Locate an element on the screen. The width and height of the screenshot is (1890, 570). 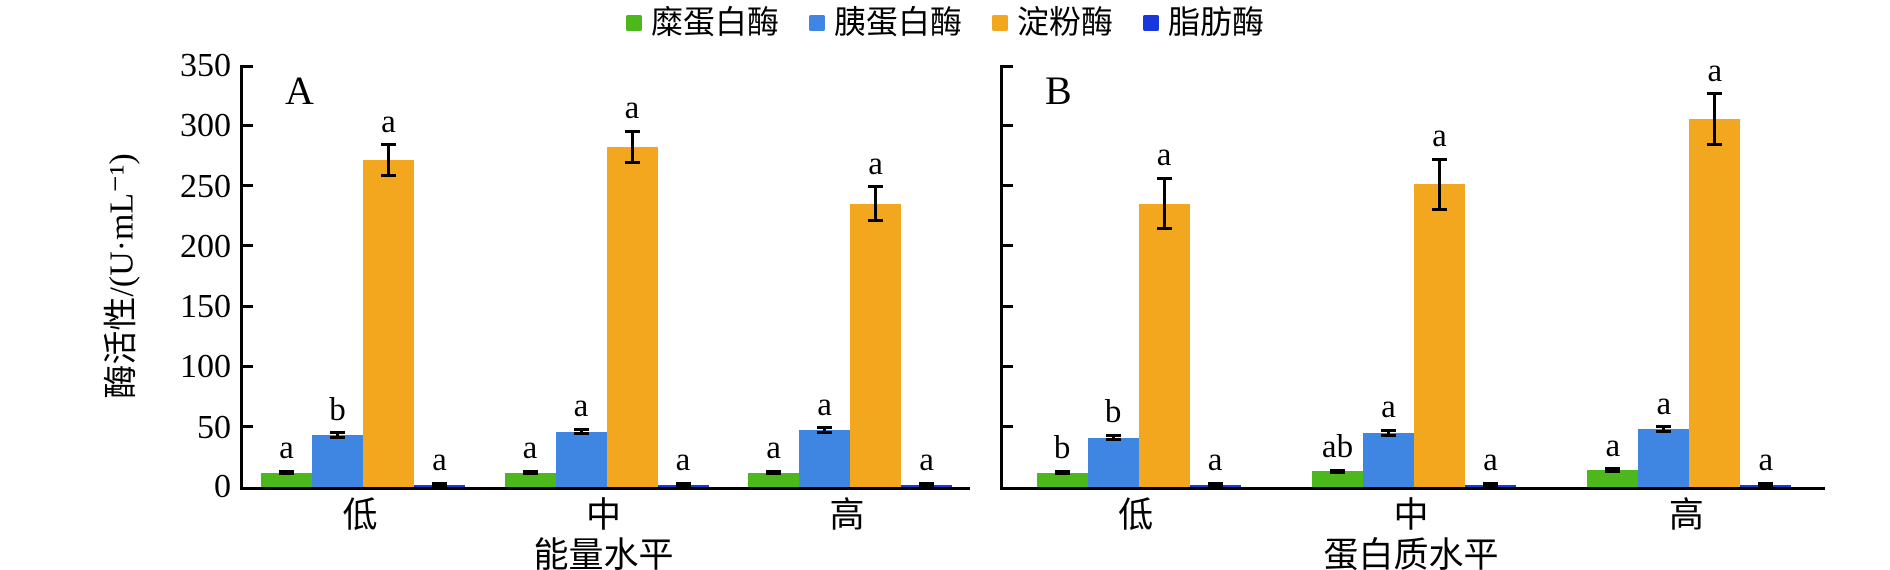
chart-legend: 糜蛋白酶 胰蛋白酶 淀粉酶 脂肪酶 is located at coordinates (945, 22).